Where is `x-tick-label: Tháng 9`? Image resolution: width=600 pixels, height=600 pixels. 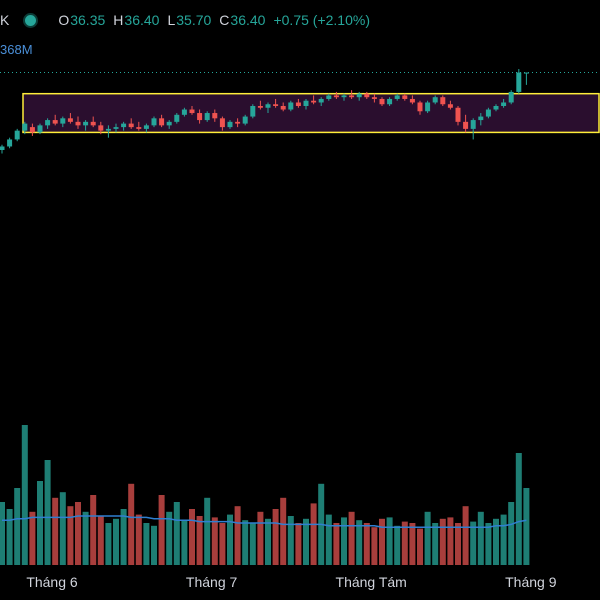
x-tick-label: Tháng 9 is located at coordinates (531, 582).